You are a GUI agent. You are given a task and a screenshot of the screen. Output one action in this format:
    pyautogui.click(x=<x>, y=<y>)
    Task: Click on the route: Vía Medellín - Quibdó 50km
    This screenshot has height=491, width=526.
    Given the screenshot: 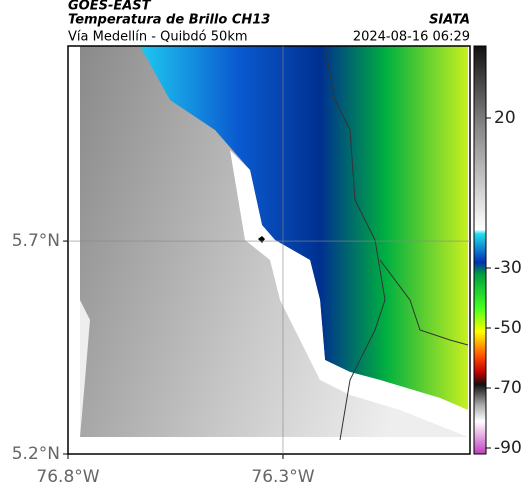 What is the action you would take?
    pyautogui.click(x=158, y=37)
    